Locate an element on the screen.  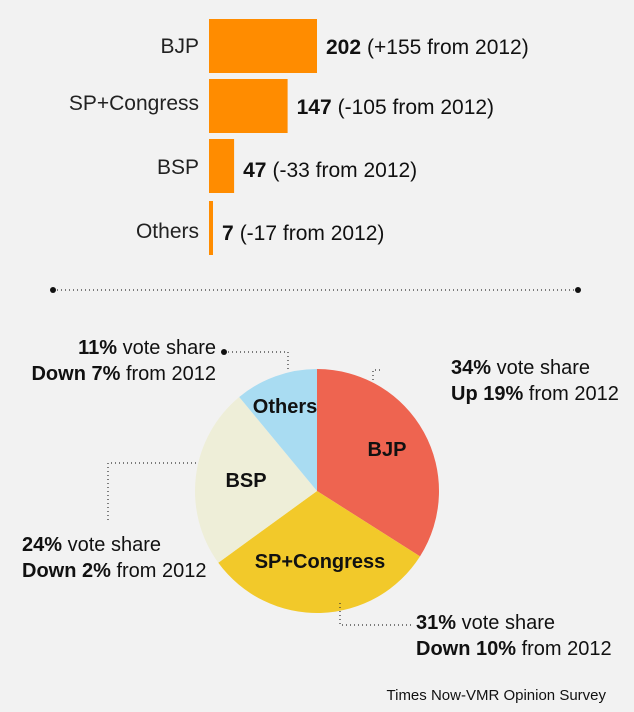
bar-value-label: 147 (-105 from 2012) is located at coordinates (395, 107).